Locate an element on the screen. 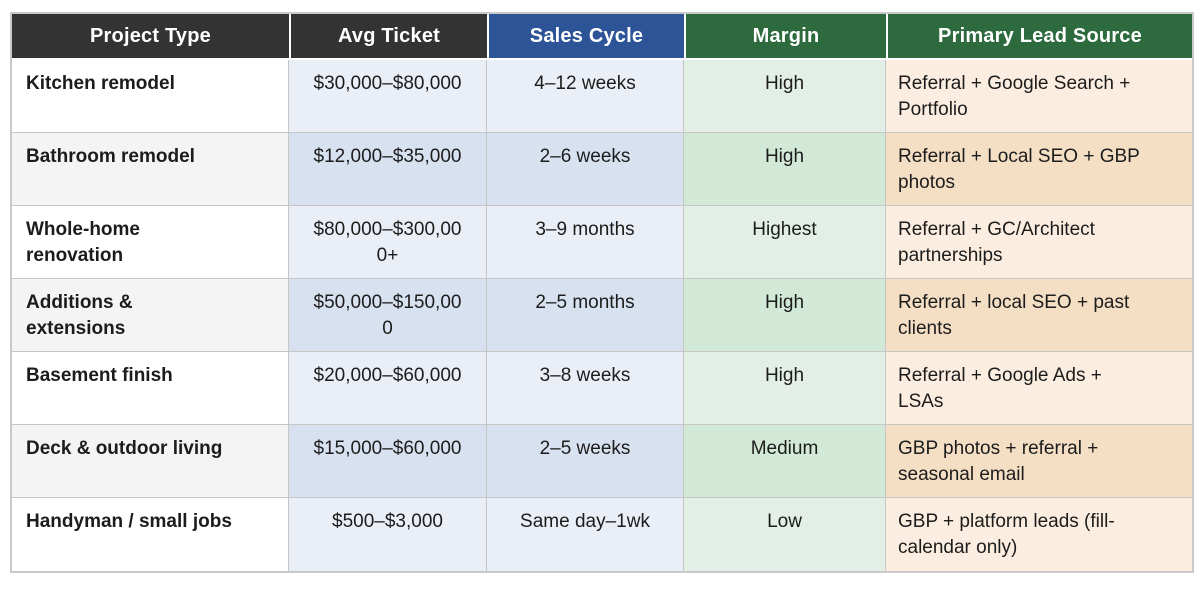 The width and height of the screenshot is (1200, 597). cell-text: Basement finish is located at coordinates (99, 375).